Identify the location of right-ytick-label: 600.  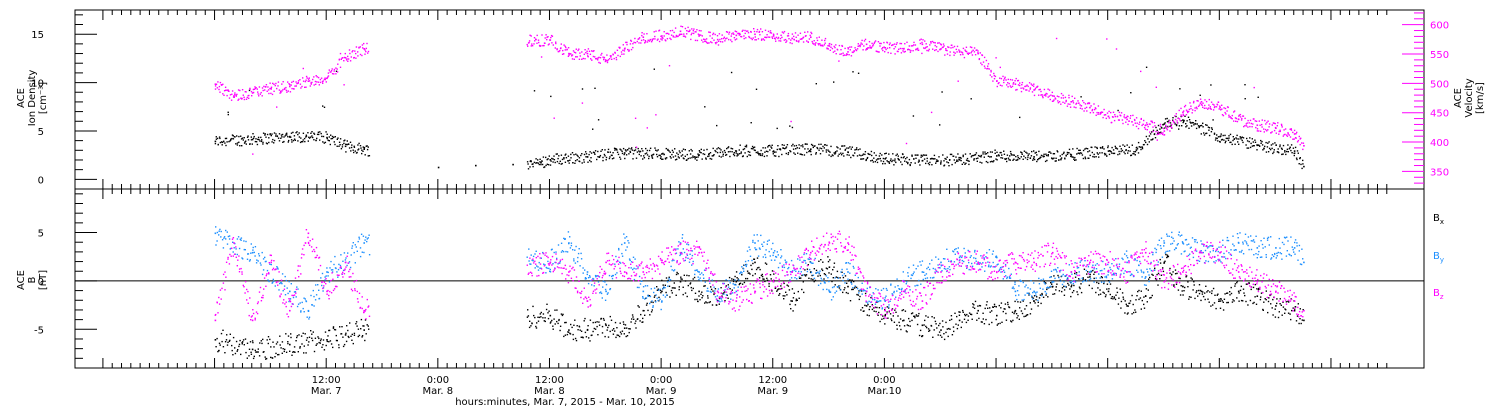
(1439, 26).